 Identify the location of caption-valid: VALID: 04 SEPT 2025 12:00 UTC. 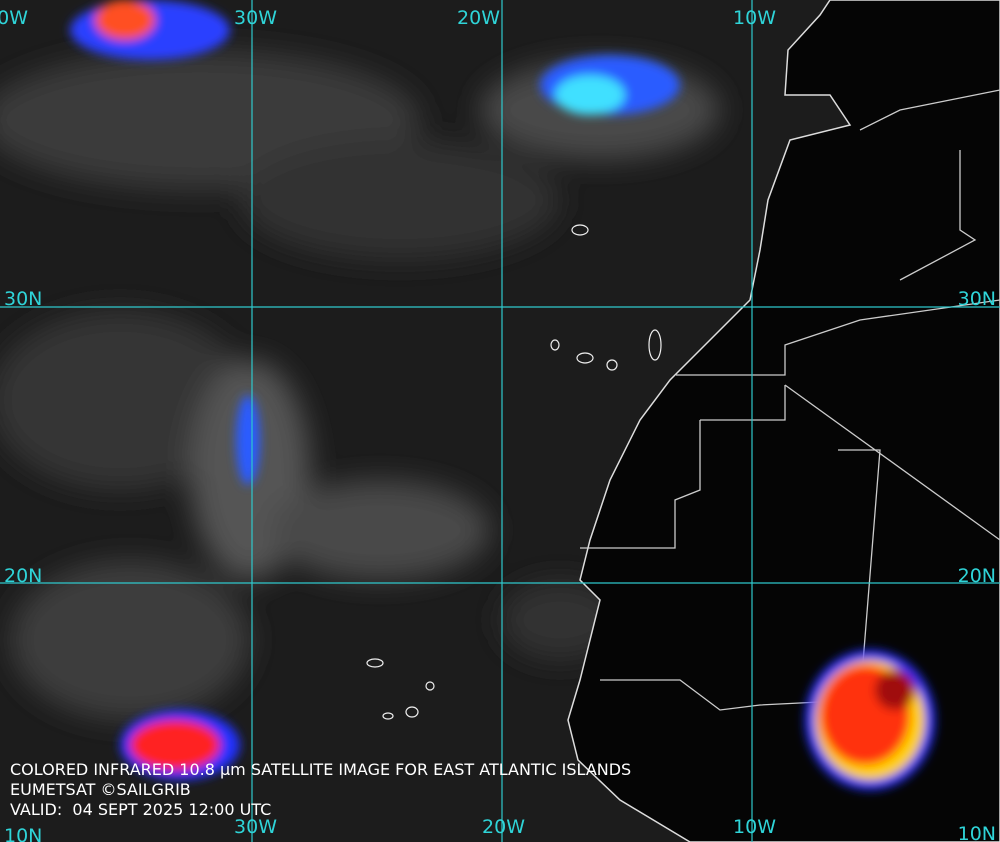
(140, 809).